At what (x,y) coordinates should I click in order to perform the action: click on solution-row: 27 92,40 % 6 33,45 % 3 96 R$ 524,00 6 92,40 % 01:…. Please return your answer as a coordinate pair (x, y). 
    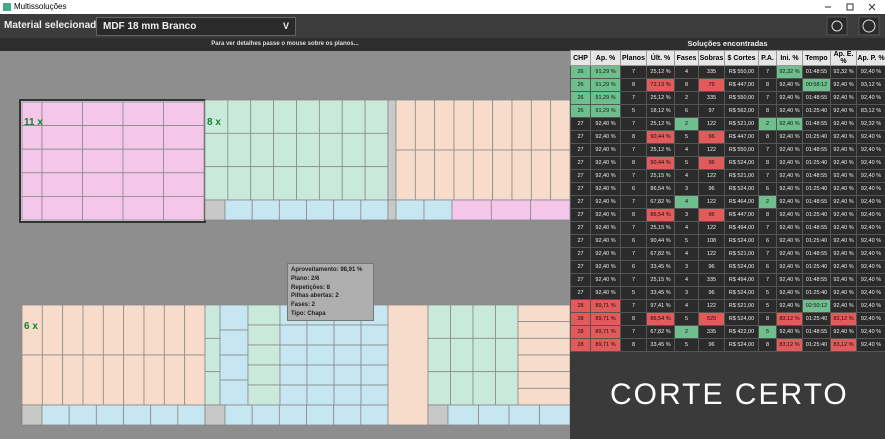
    Looking at the image, I should click on (727, 267).